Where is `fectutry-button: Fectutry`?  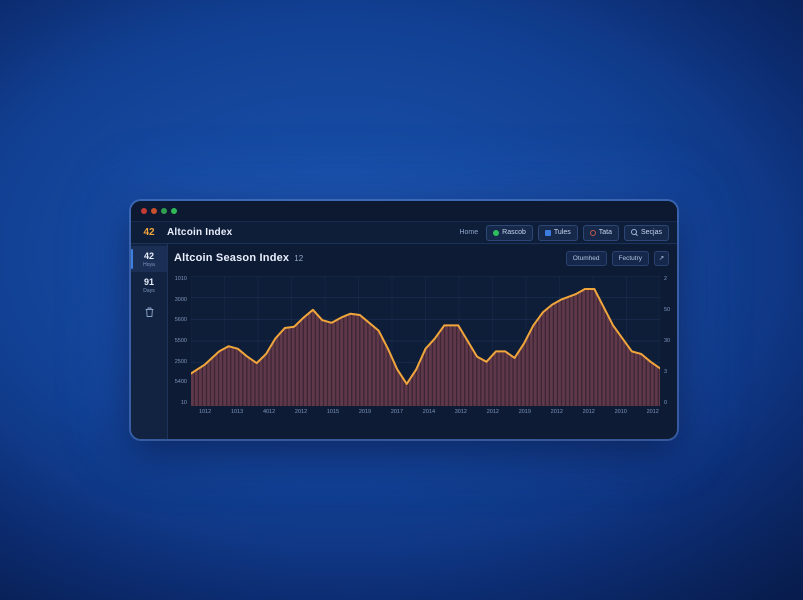 fectutry-button: Fectutry is located at coordinates (630, 258).